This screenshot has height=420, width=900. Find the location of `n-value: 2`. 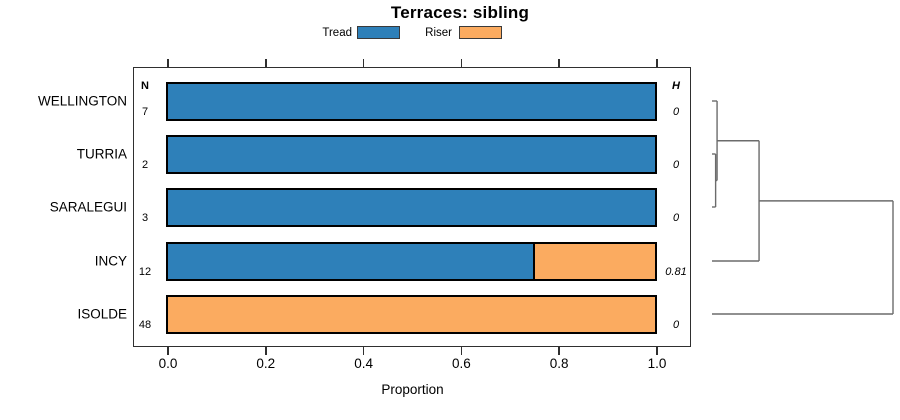

n-value: 2 is located at coordinates (145, 165).